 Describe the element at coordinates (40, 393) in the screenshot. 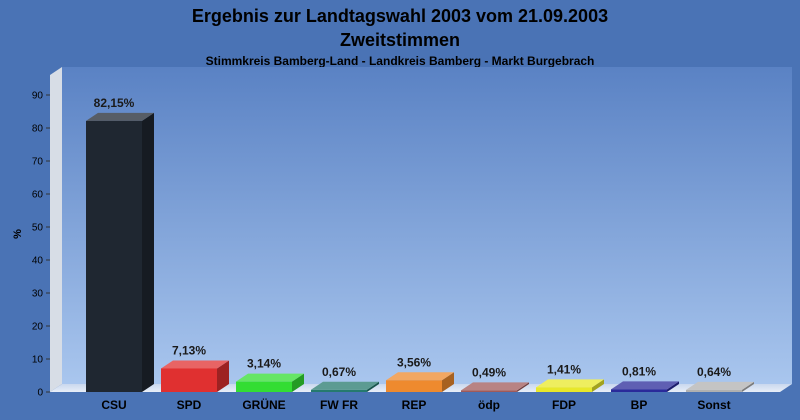

I see `y-tick-label: 0` at that location.